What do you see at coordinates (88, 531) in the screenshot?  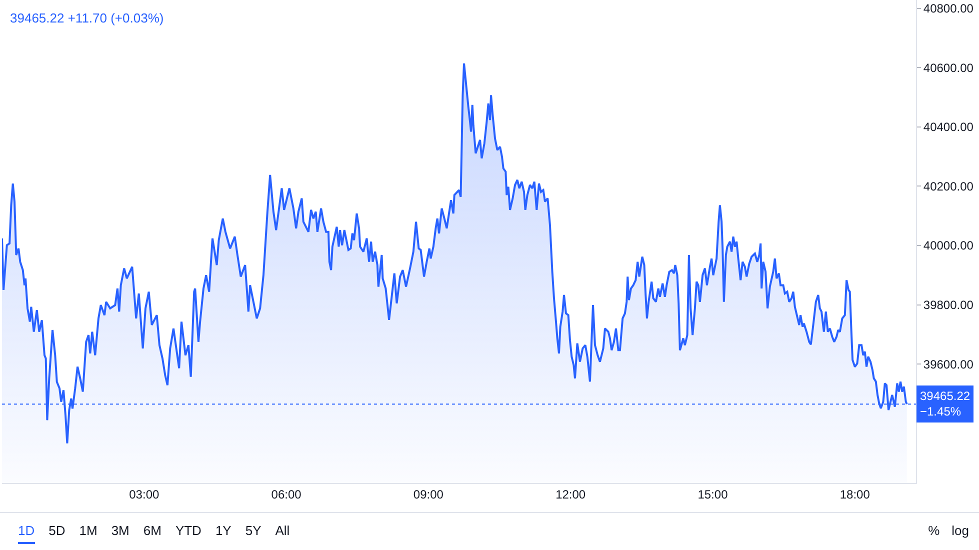 I see `range-button: 1M` at bounding box center [88, 531].